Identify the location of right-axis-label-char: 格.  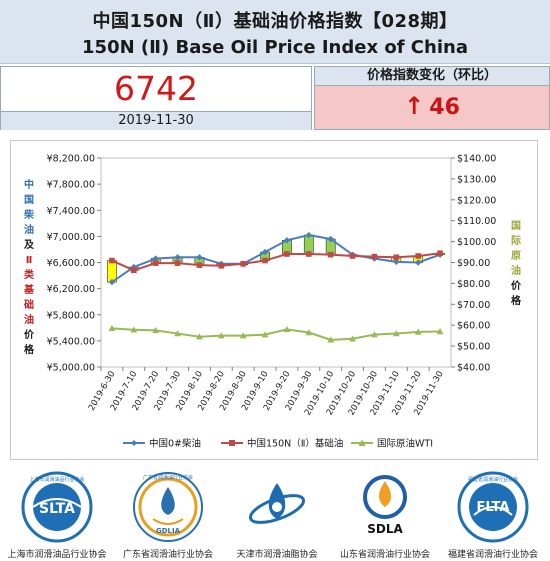
(516, 300).